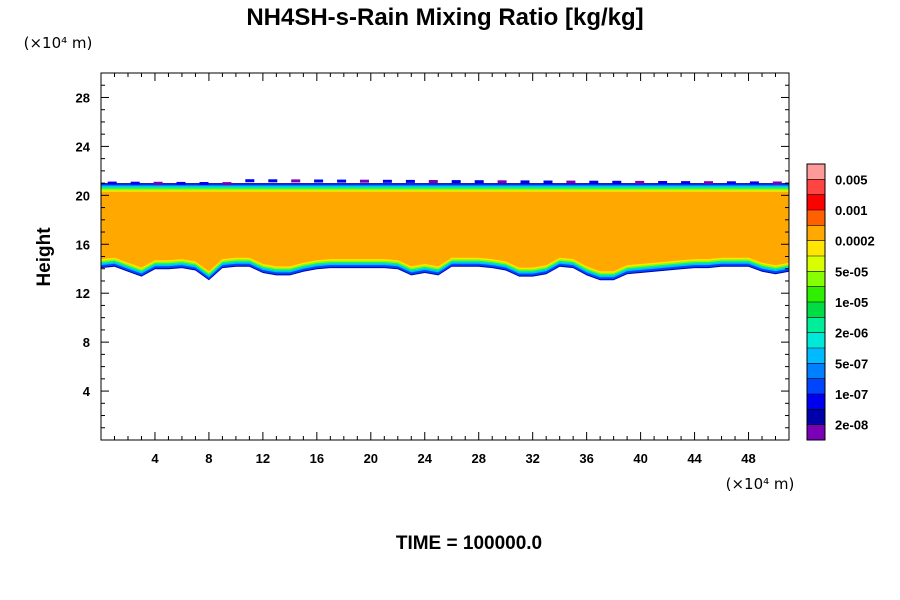 This screenshot has width=900, height=600. Describe the element at coordinates (855, 241) in the screenshot. I see `colorbar-label: 0.0002` at that location.